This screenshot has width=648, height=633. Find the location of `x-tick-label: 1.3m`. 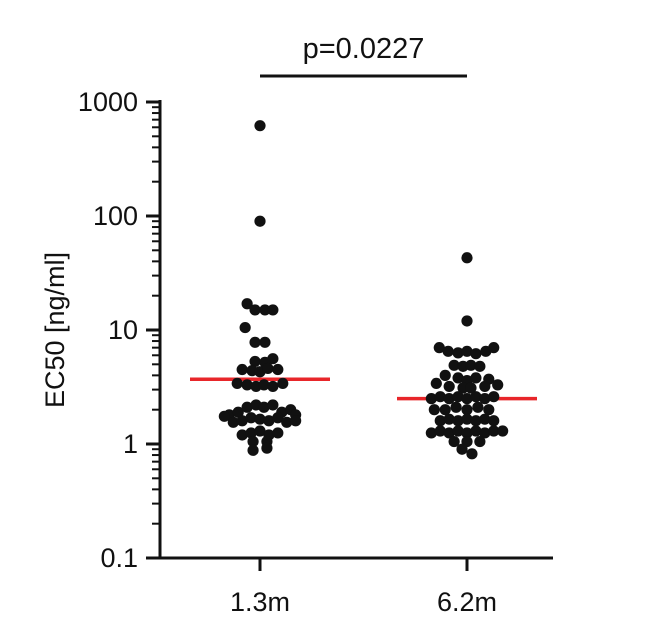

x-tick-label: 1.3m is located at coordinates (260, 602).